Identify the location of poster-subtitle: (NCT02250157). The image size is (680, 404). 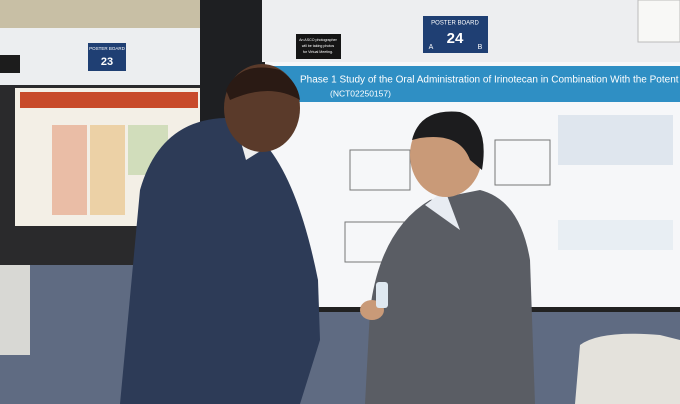
(360, 93).